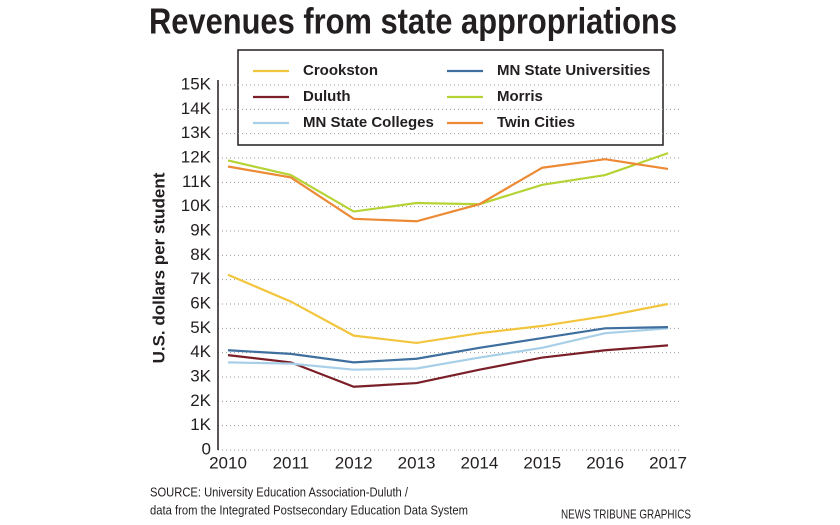 Image resolution: width=840 pixels, height=525 pixels. Describe the element at coordinates (158, 267) in the screenshot. I see `y-axis-label: U.S. dollars per student` at that location.